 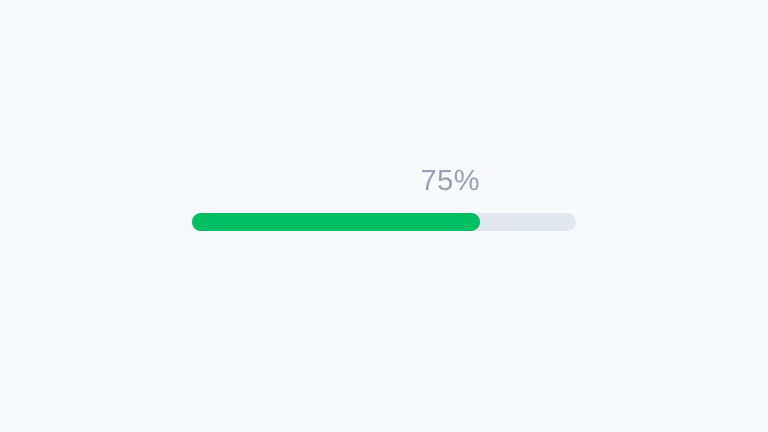 I want to click on progress-bar-track, so click(x=384, y=222).